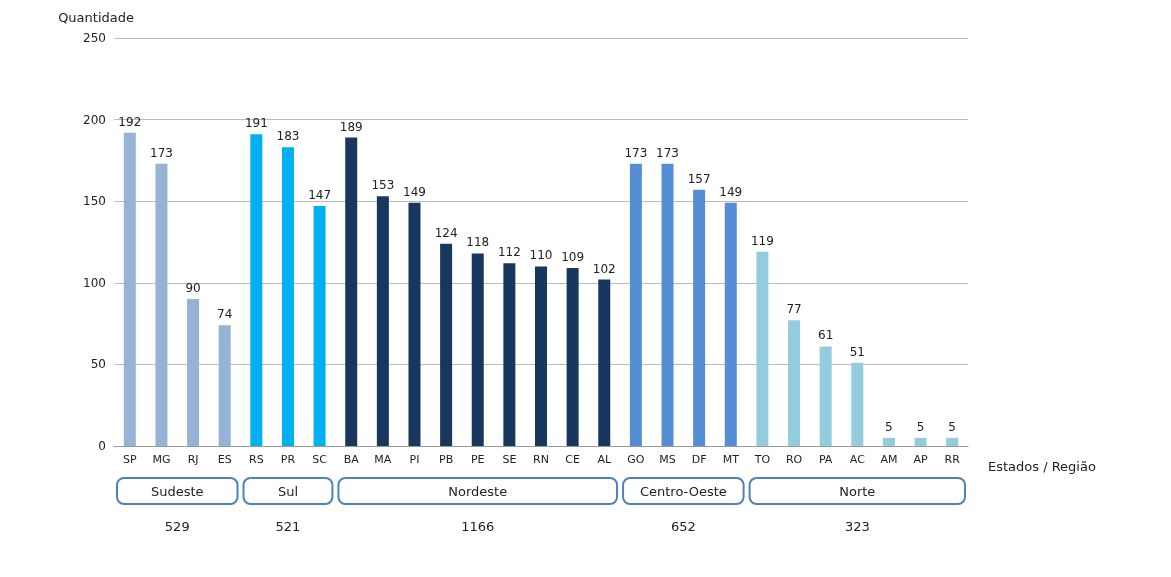  What do you see at coordinates (699, 178) in the screenshot?
I see `data-label: 157` at bounding box center [699, 178].